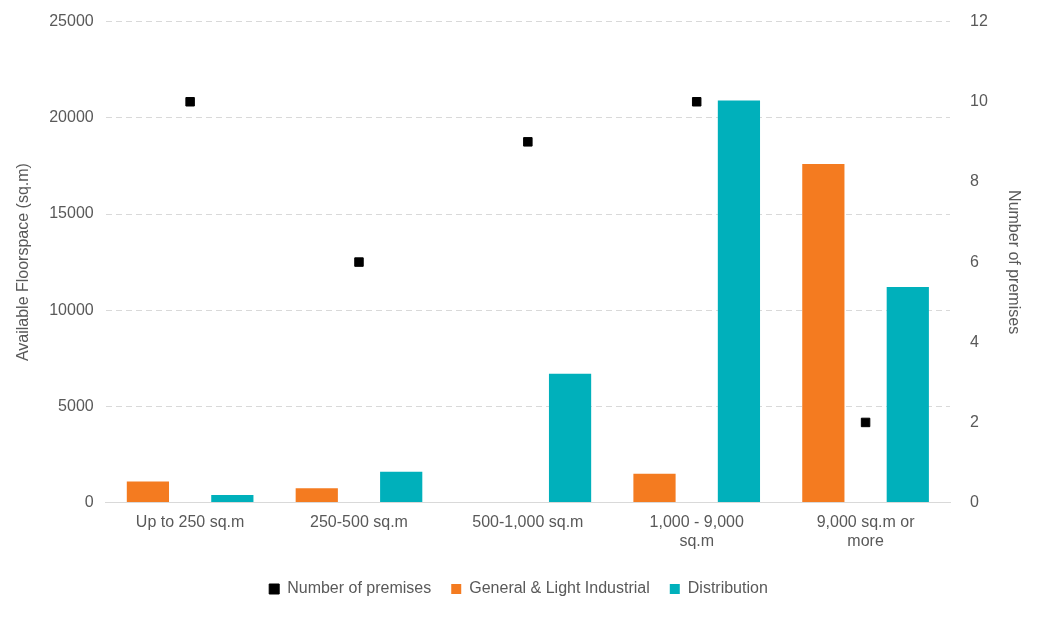 This screenshot has height=617, width=1037. What do you see at coordinates (559, 588) in the screenshot?
I see `legend-label: General & Light Industrial` at bounding box center [559, 588].